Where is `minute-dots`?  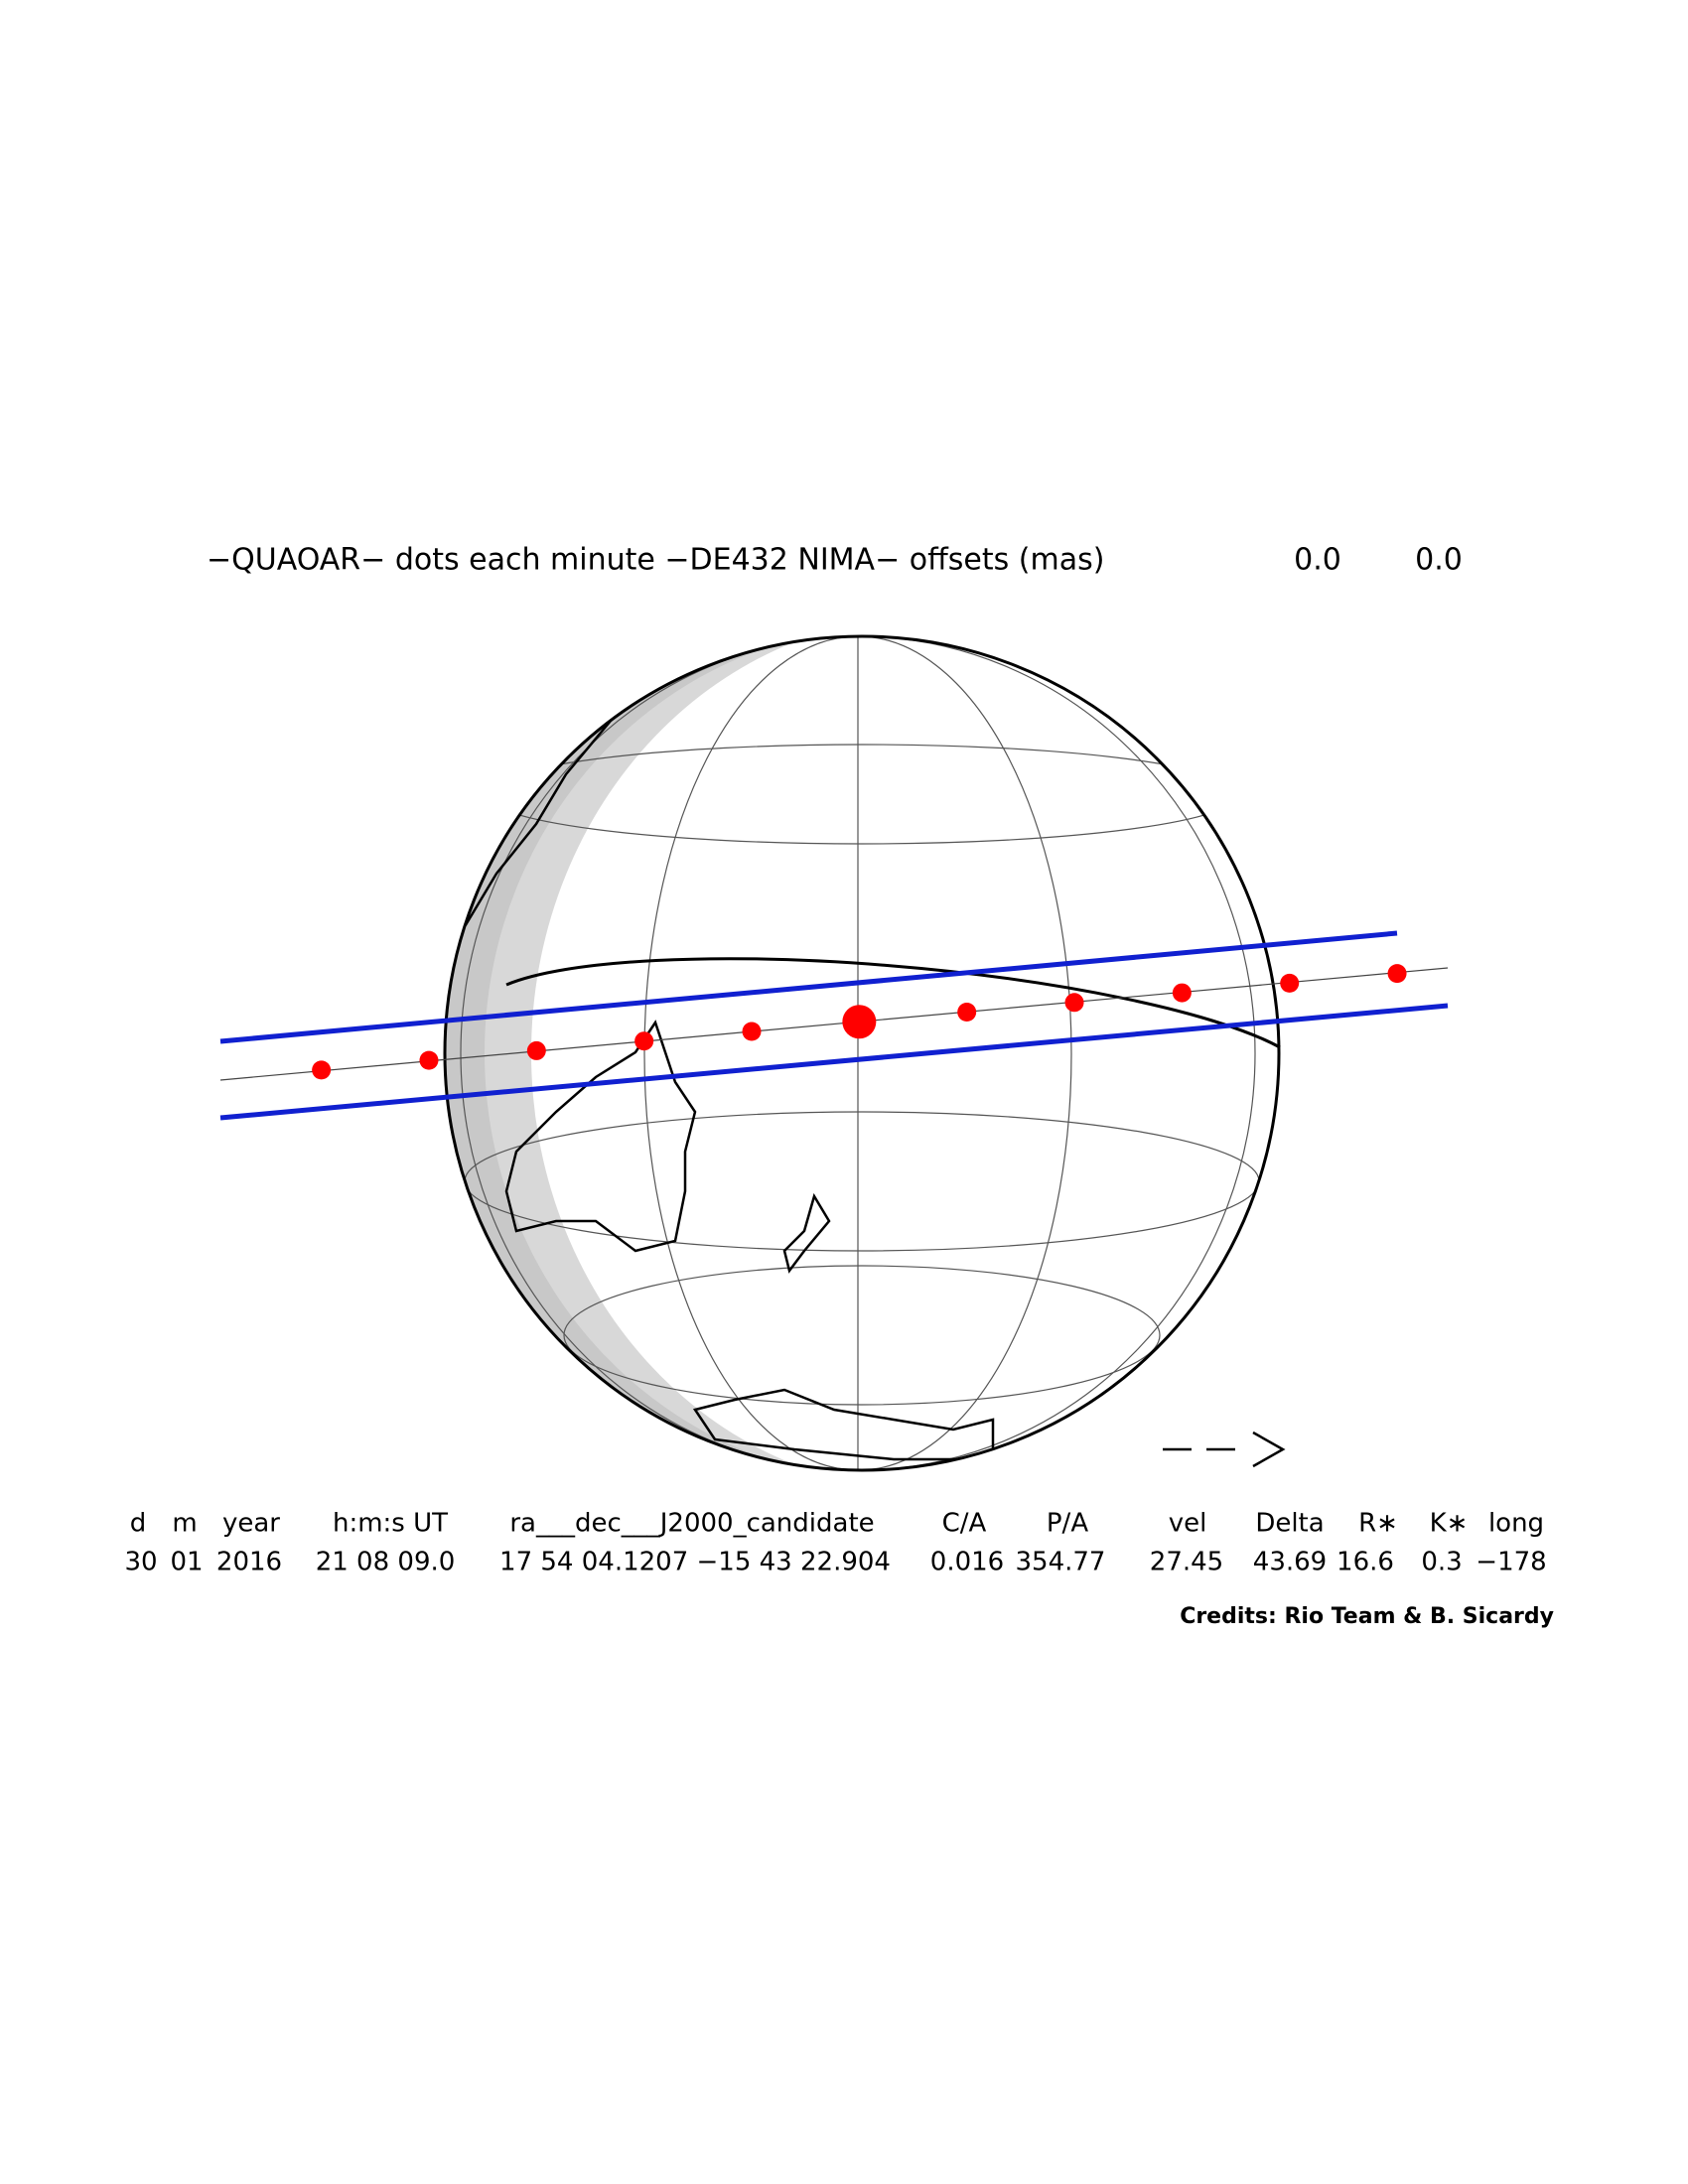
minute-dots is located at coordinates (859, 1022).